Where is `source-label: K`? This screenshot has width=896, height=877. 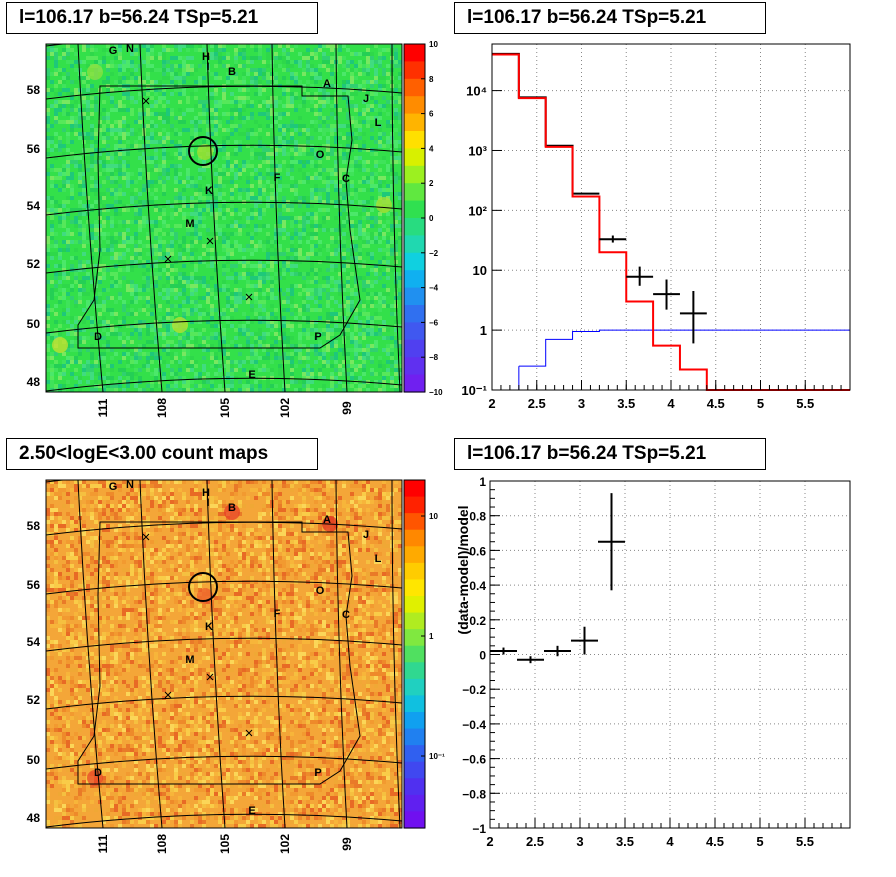 source-label: K is located at coordinates (209, 191).